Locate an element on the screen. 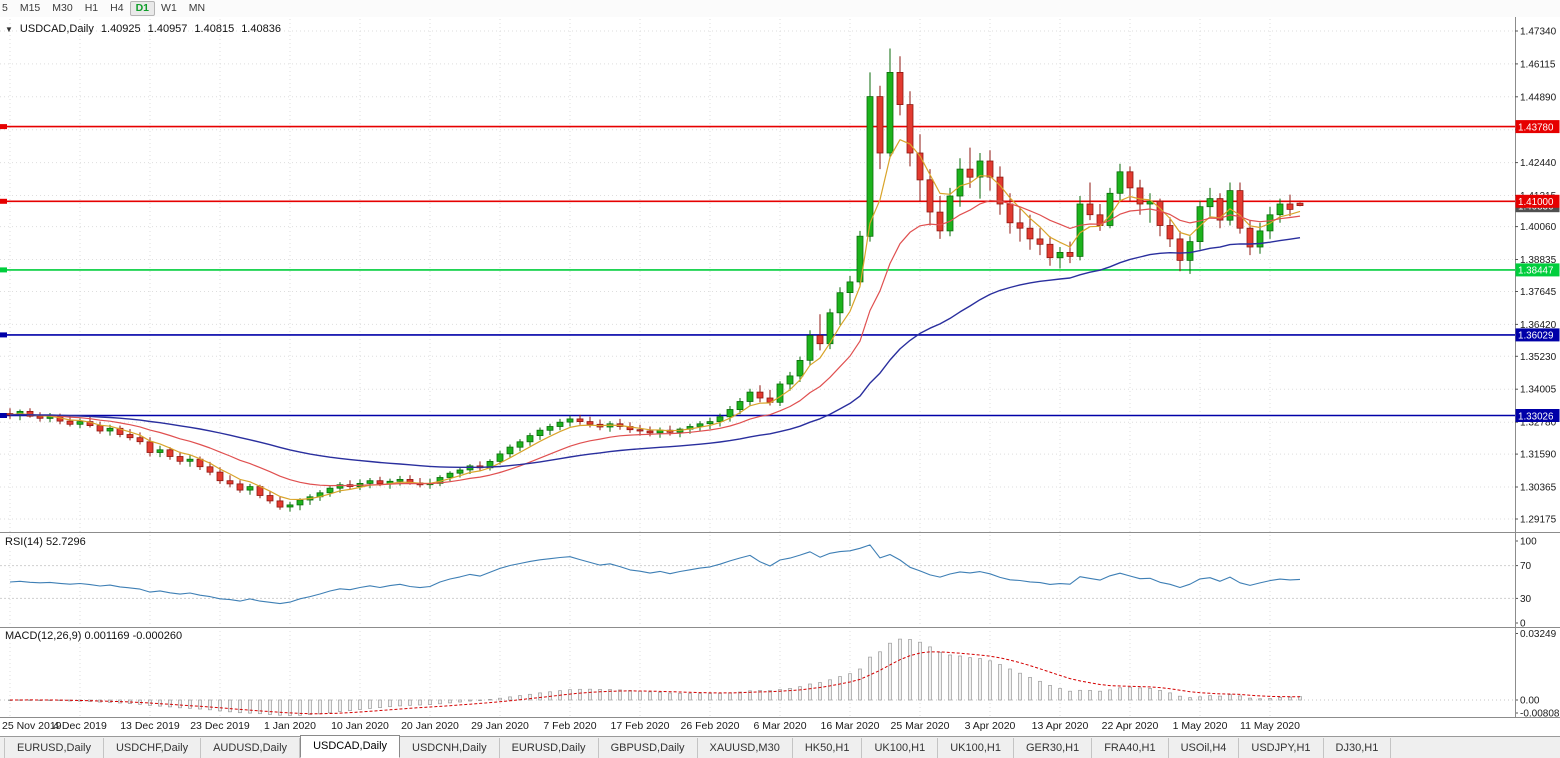 This screenshot has width=1560, height=758. tab-uk100-h1-2: UK100,H1 is located at coordinates (976, 748).